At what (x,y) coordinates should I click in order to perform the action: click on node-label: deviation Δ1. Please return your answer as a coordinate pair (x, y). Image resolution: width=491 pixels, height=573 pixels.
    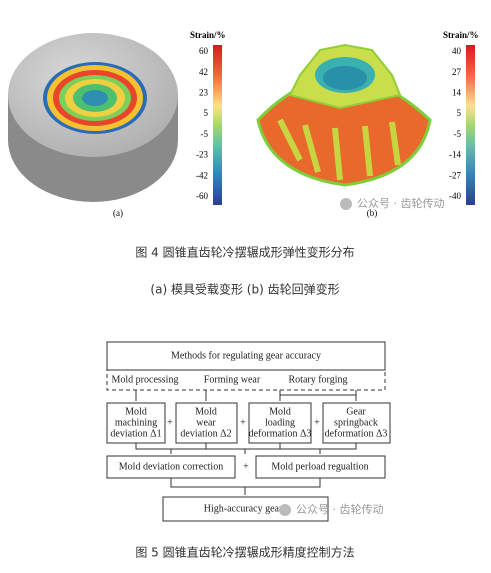
    Looking at the image, I should click on (135, 433).